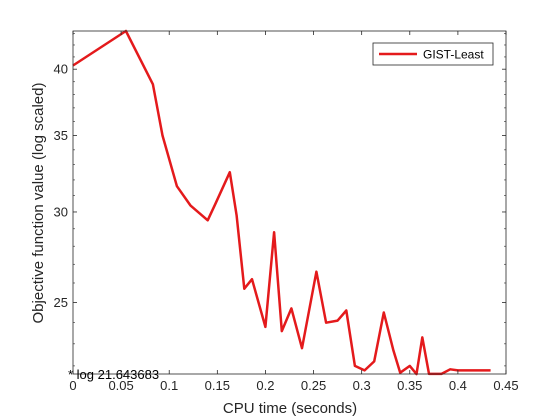  What do you see at coordinates (290, 408) in the screenshot?
I see `x-axis-label: CPU time (seconds)` at bounding box center [290, 408].